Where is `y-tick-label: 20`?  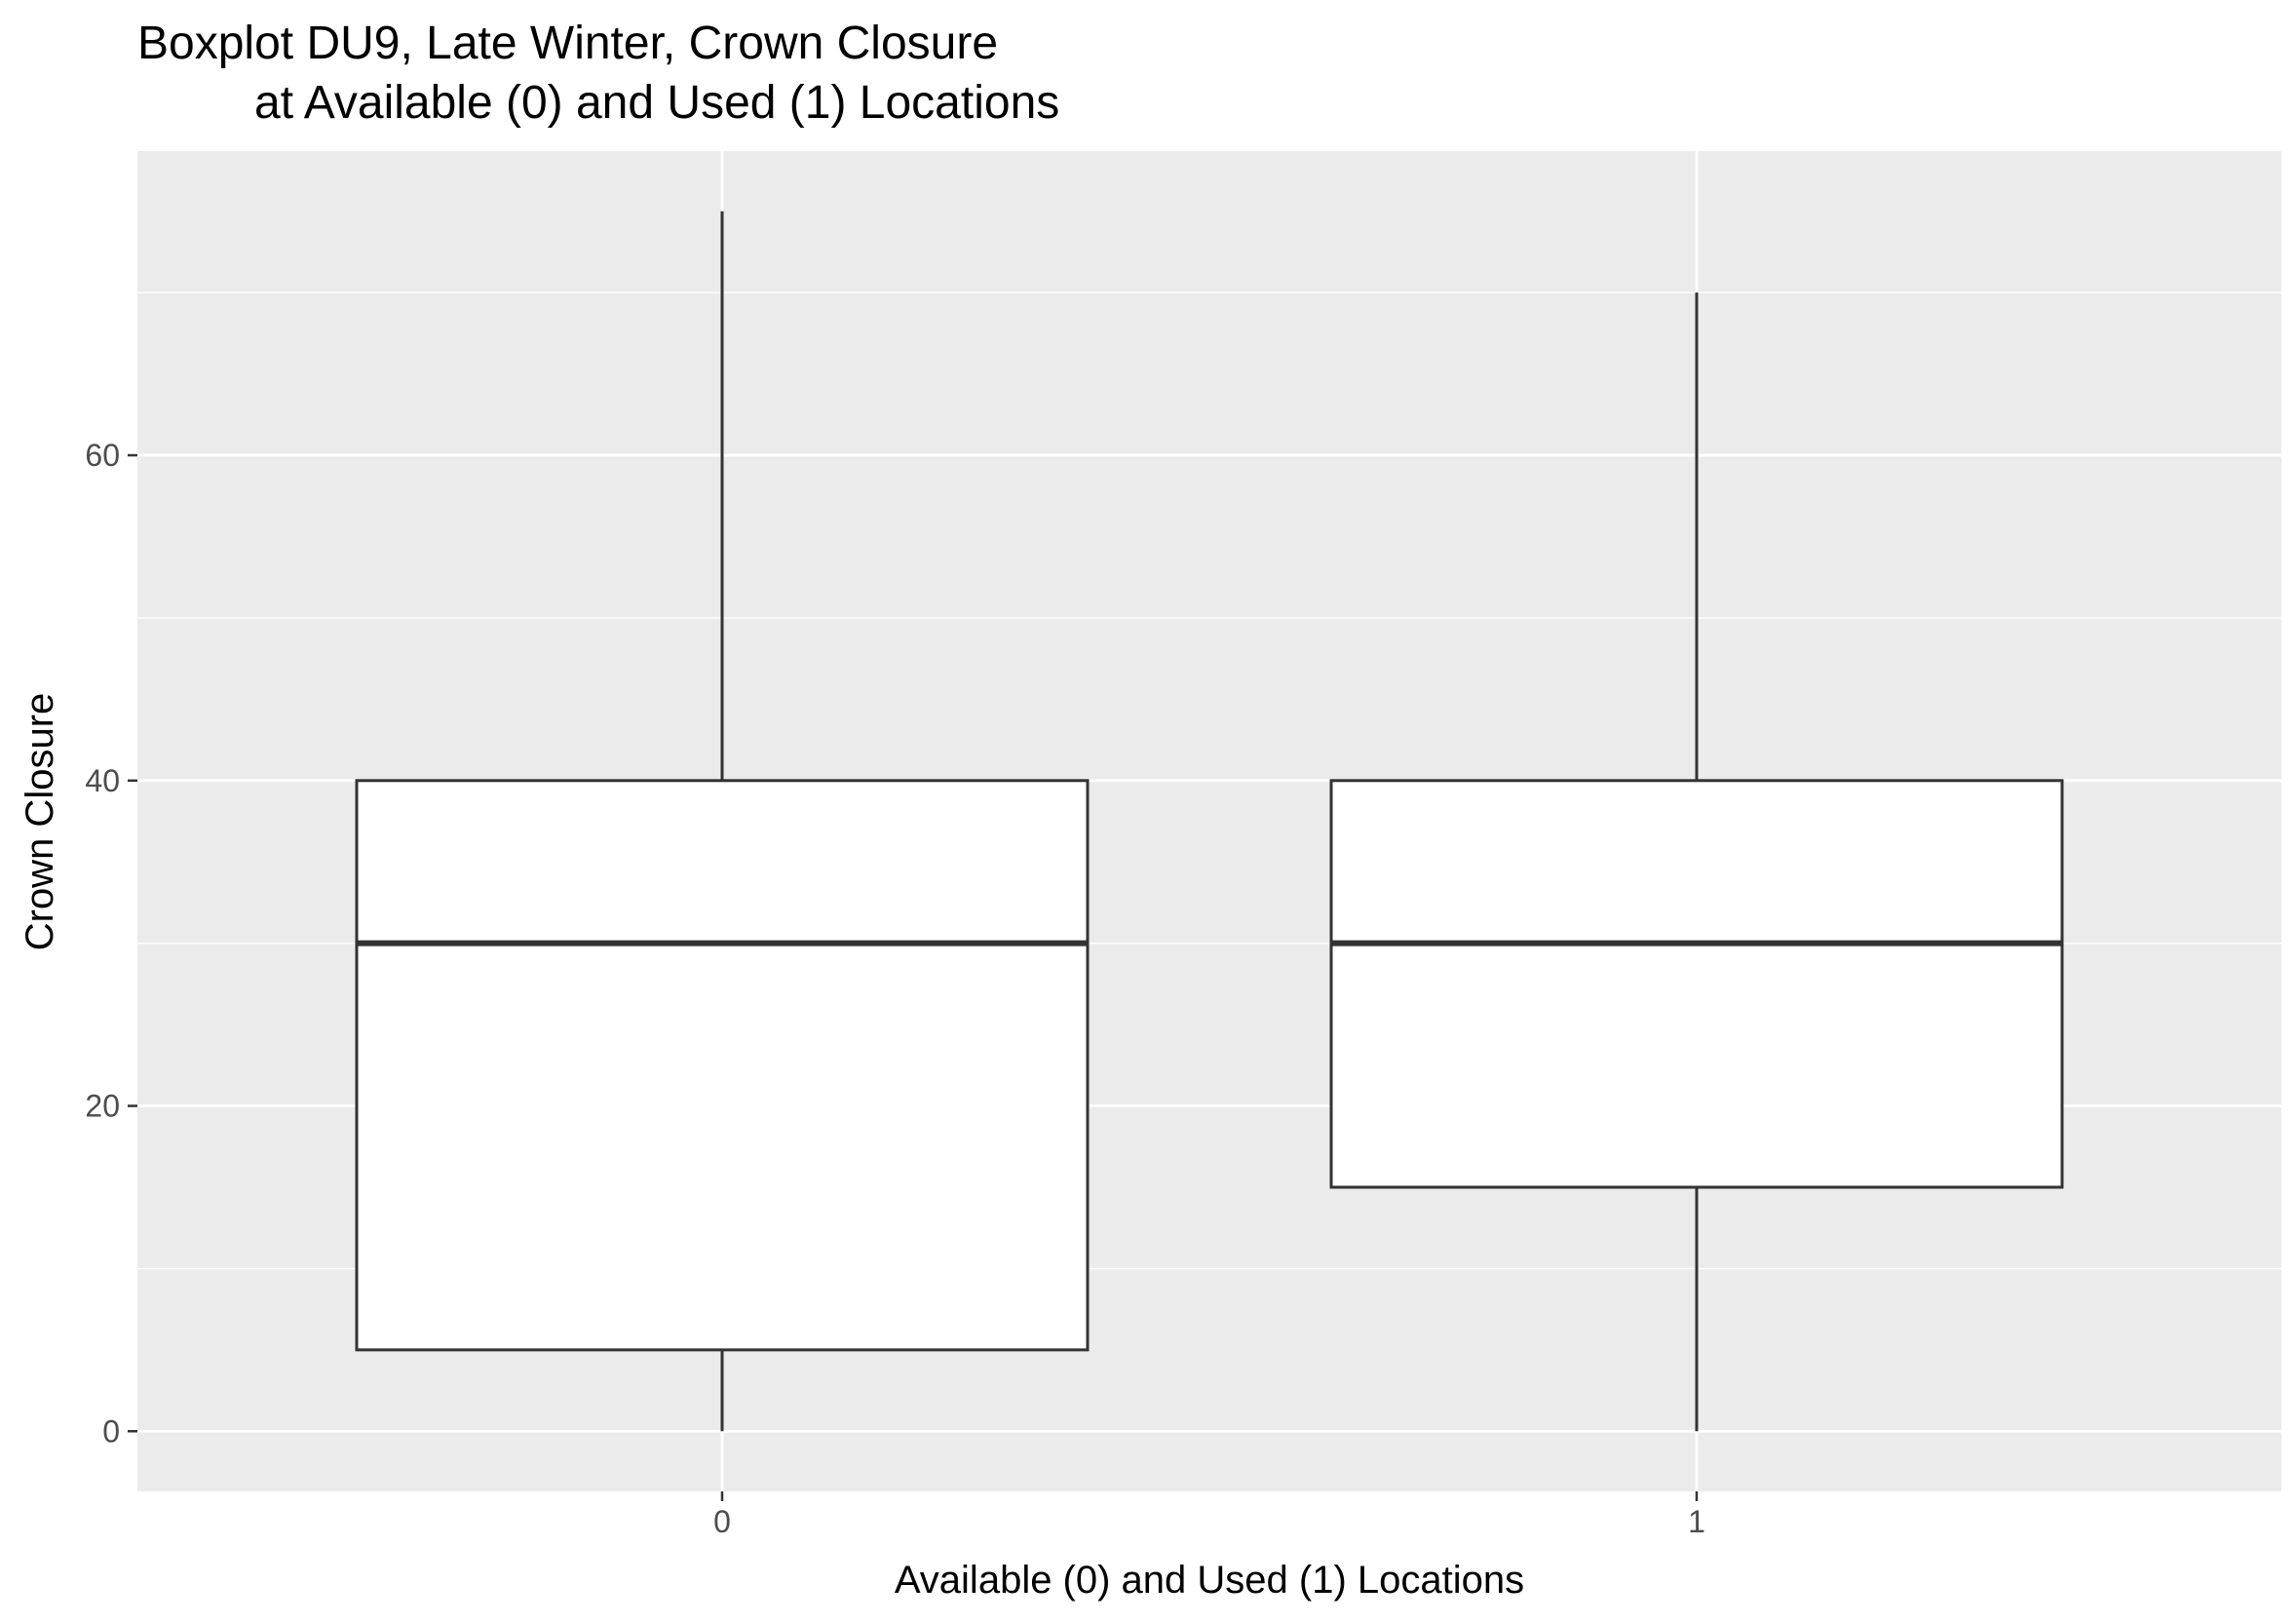
y-tick-label: 20 is located at coordinates (102, 1106).